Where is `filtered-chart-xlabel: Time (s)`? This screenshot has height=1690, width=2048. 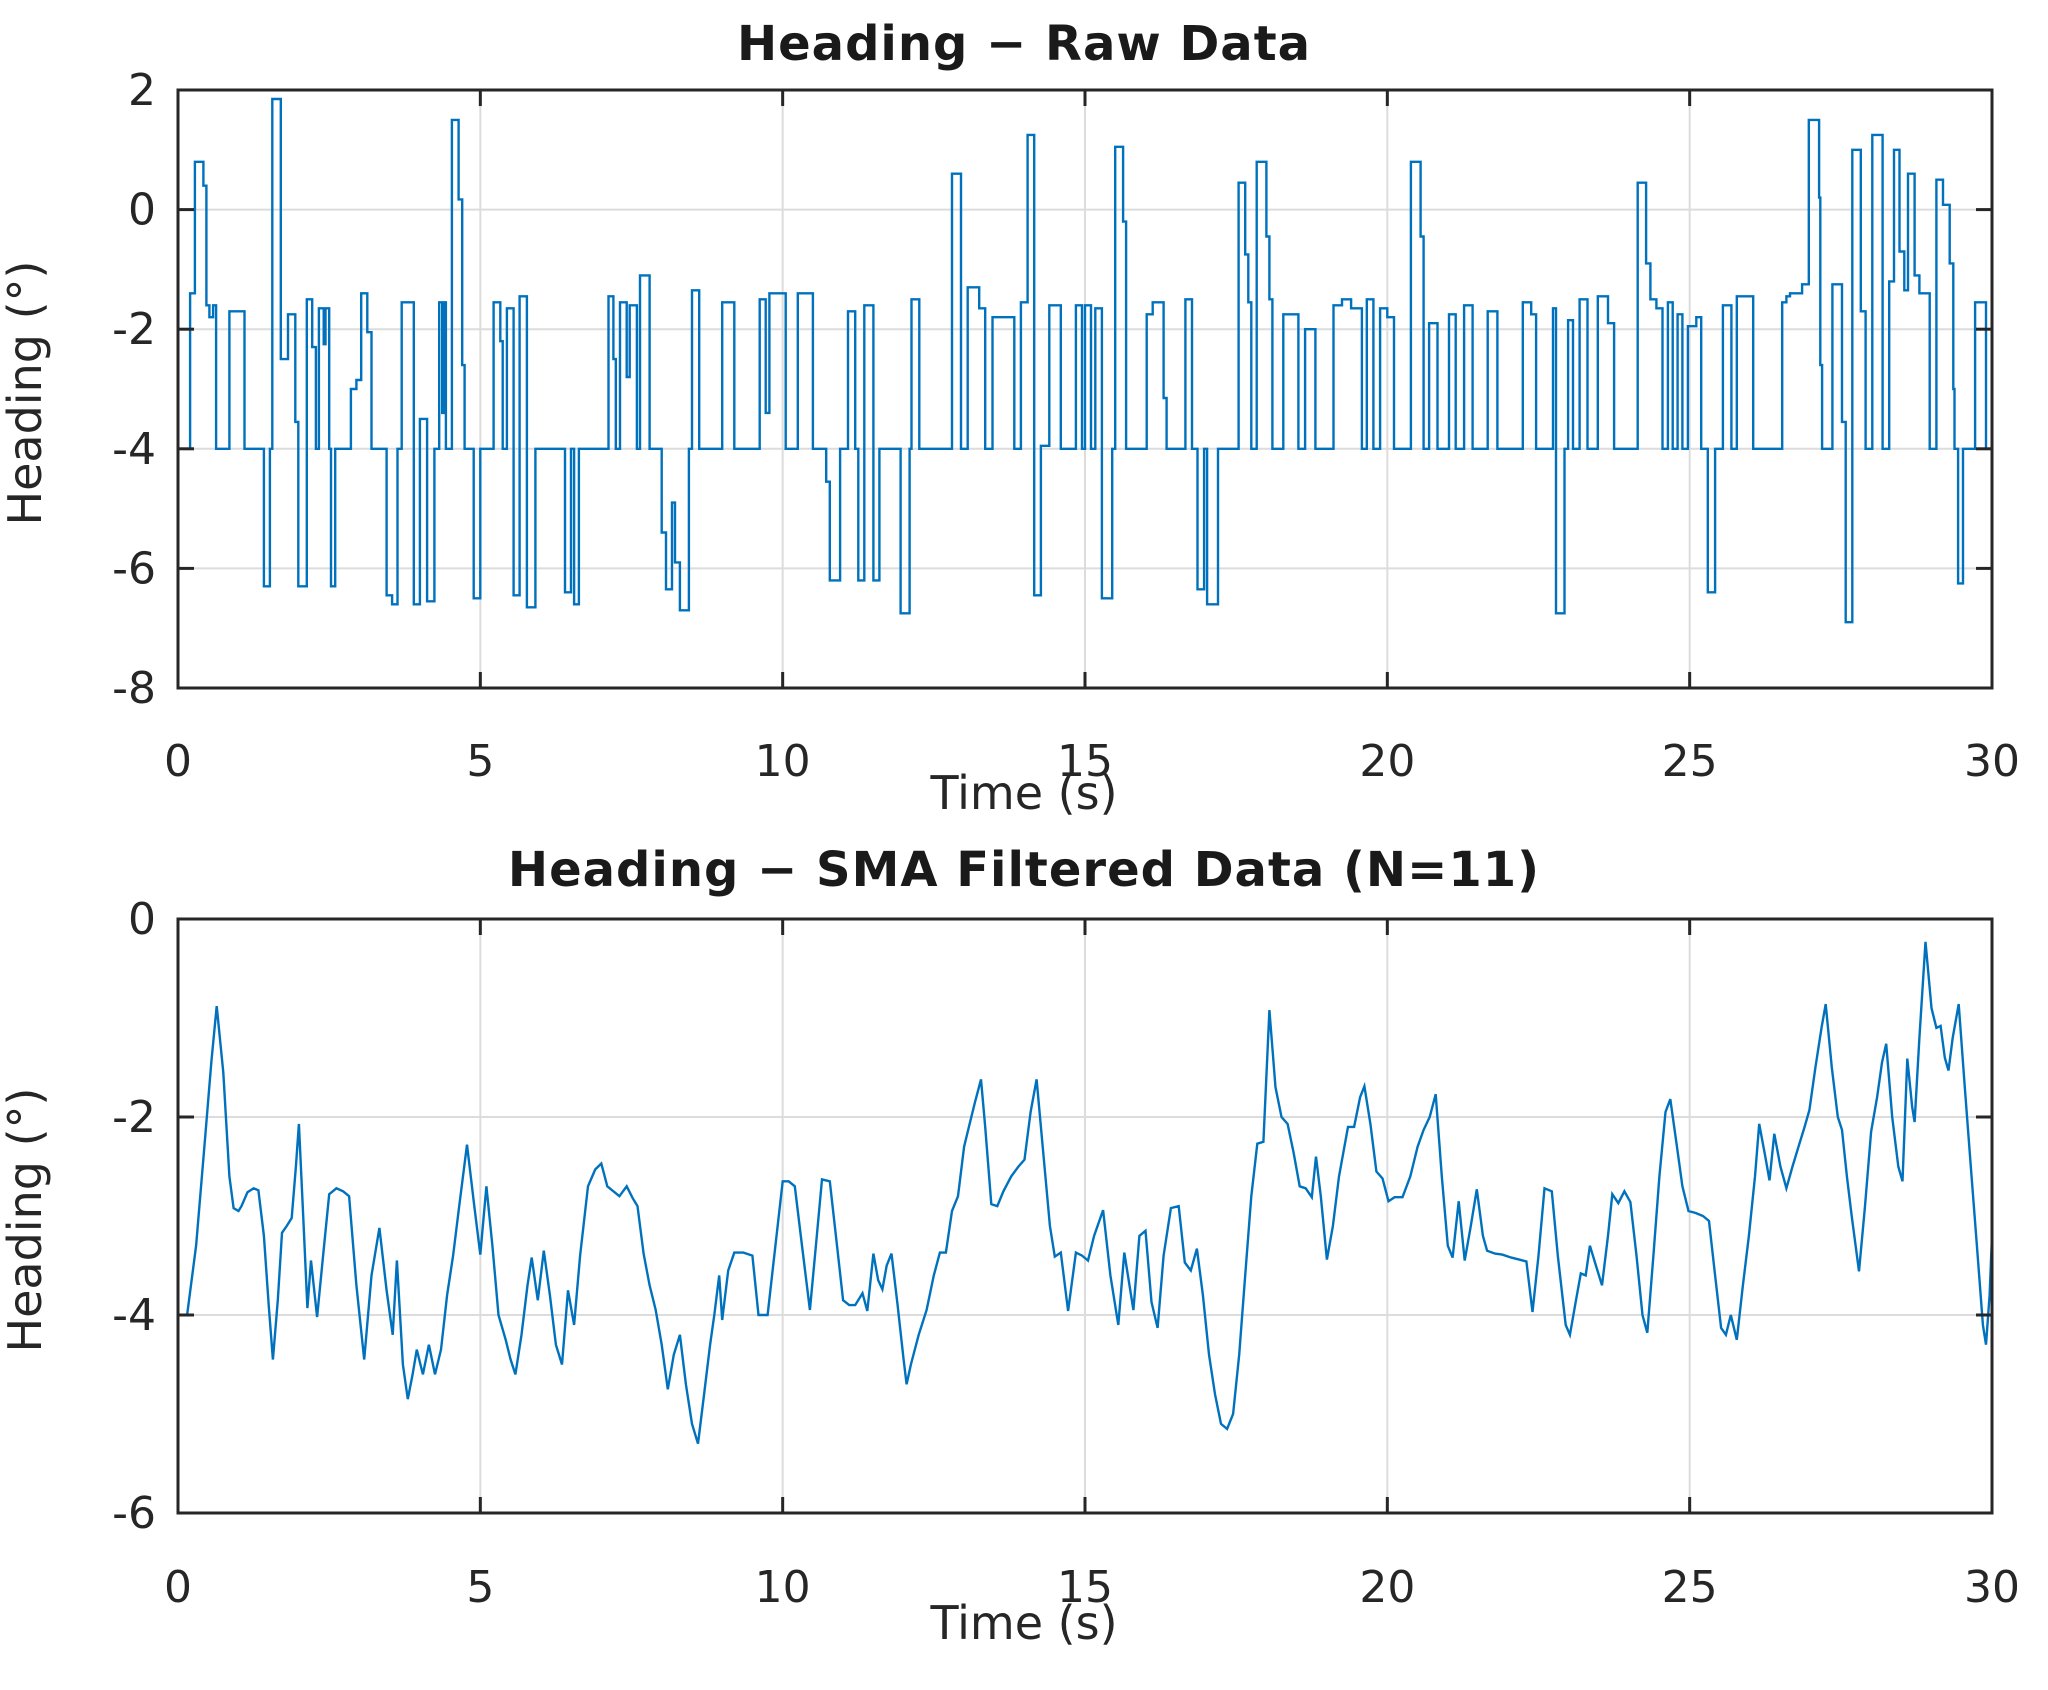
filtered-chart-xlabel: Time (s) is located at coordinates (1024, 1623).